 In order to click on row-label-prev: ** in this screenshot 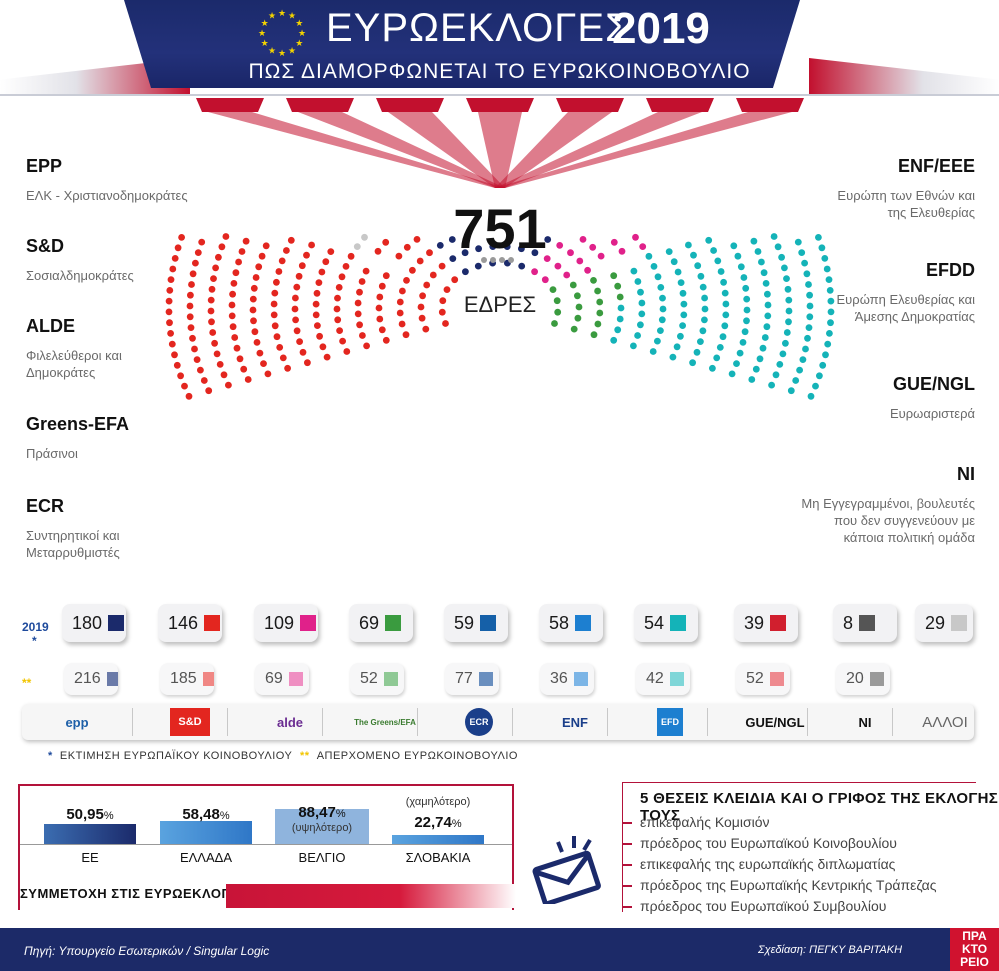, I will do `click(27, 683)`.